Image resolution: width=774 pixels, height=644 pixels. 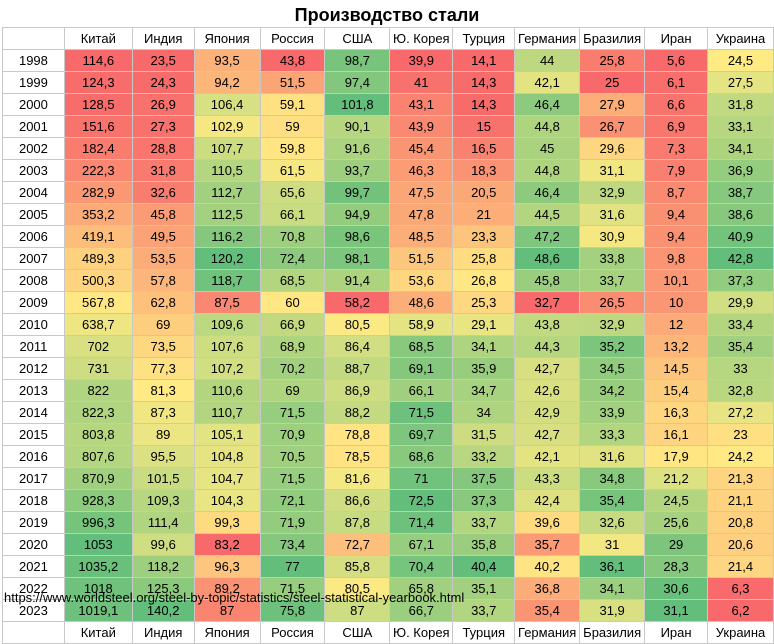 I want to click on value-cell: 68,9, so click(x=292, y=346).